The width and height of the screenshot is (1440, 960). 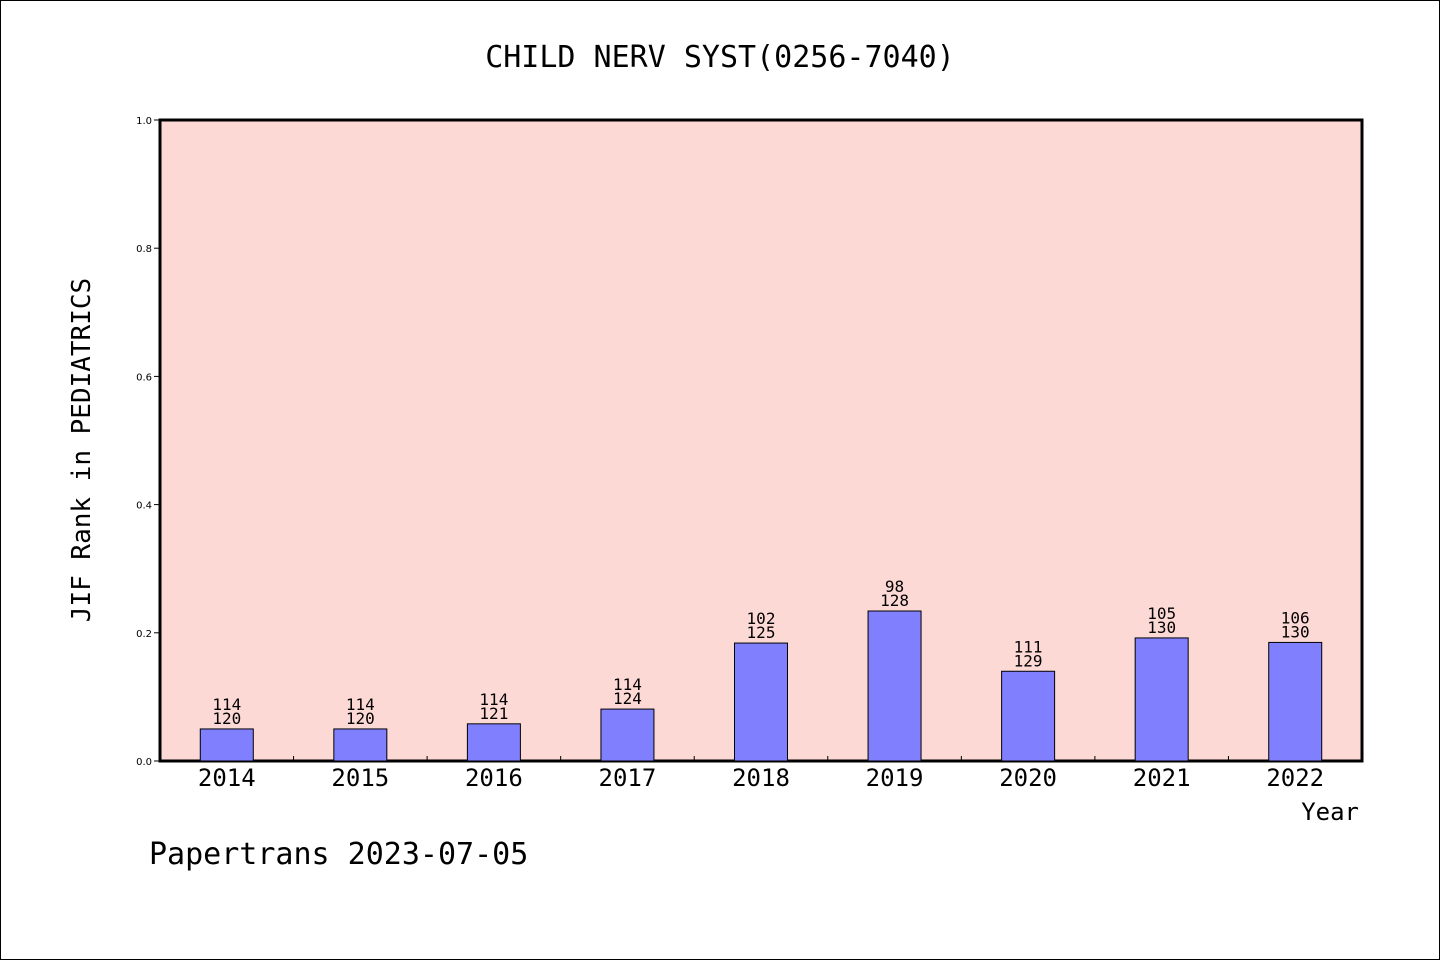 What do you see at coordinates (227, 778) in the screenshot?
I see `x-tick-label: 2014` at bounding box center [227, 778].